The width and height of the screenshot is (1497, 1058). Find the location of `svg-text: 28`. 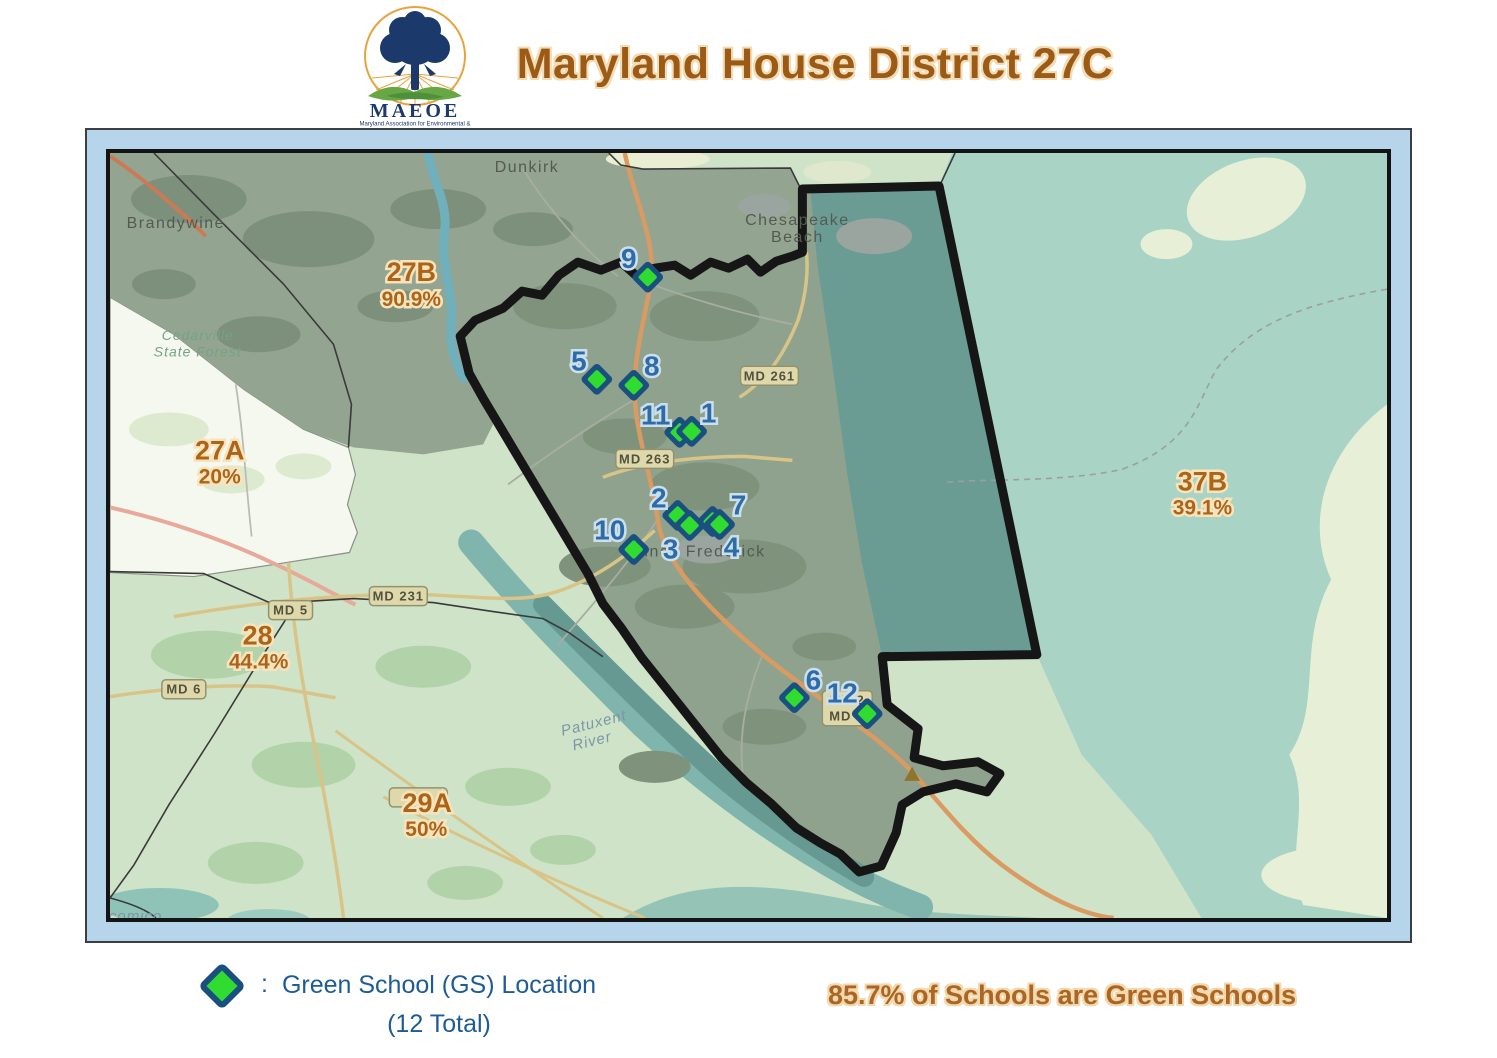

svg-text: 28 is located at coordinates (258, 636).